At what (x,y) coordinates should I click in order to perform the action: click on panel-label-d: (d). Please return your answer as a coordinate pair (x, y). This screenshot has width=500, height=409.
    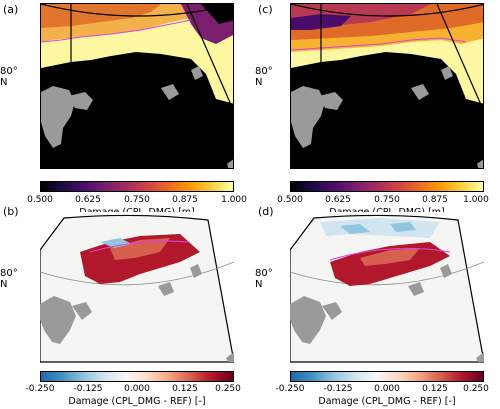
    Looking at the image, I should click on (266, 211).